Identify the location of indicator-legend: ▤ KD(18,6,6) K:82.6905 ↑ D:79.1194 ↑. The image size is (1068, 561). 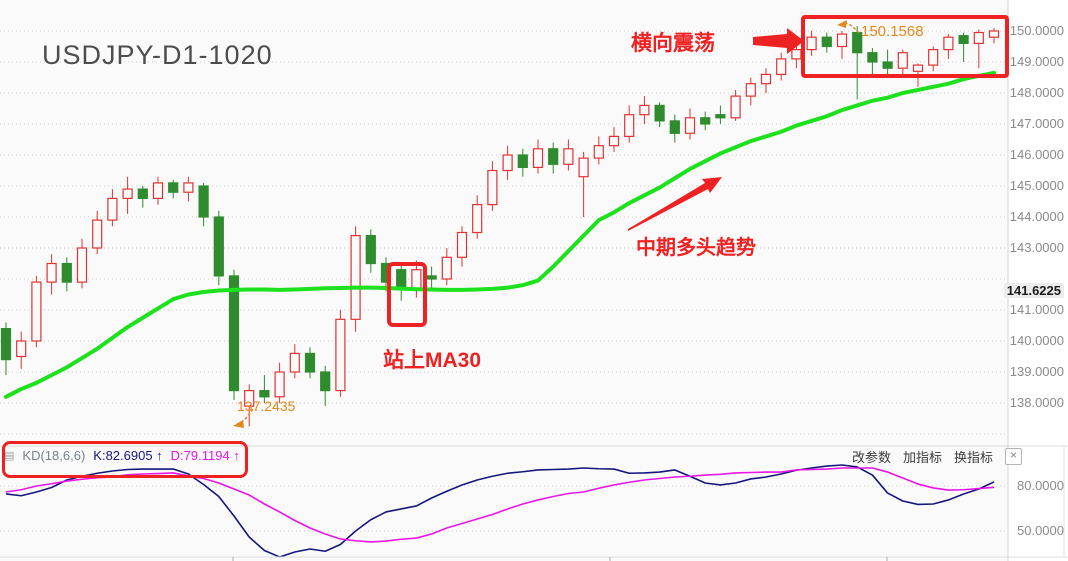
(122, 455).